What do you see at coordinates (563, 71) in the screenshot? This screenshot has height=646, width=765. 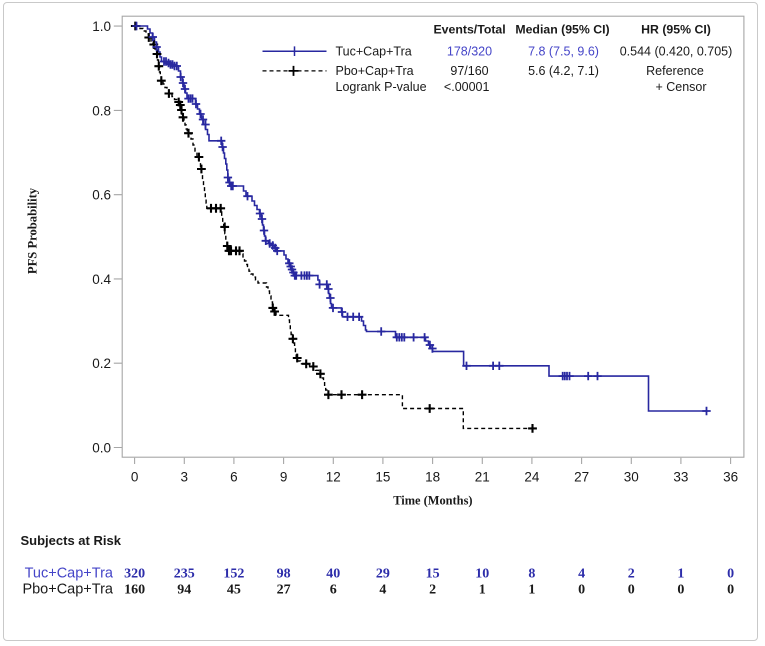 I see `svg-text: 5.6 (4.2, 7.1)` at bounding box center [563, 71].